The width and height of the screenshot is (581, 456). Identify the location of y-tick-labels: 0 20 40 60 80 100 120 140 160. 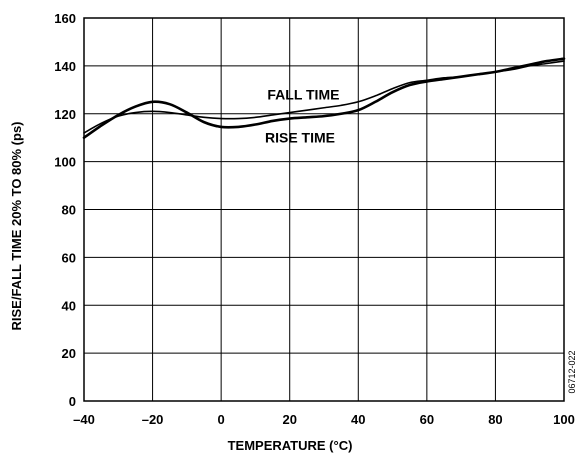
(65, 210).